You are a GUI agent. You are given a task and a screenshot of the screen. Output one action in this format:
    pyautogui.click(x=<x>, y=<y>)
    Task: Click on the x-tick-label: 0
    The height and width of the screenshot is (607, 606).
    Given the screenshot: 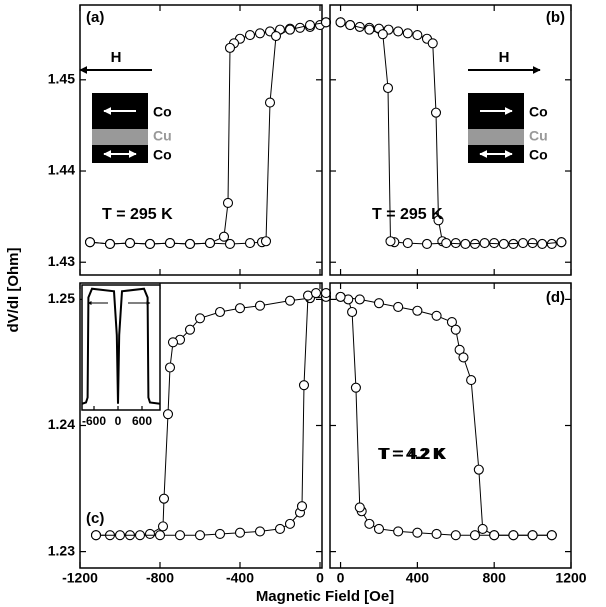 What is the action you would take?
    pyautogui.click(x=118, y=421)
    